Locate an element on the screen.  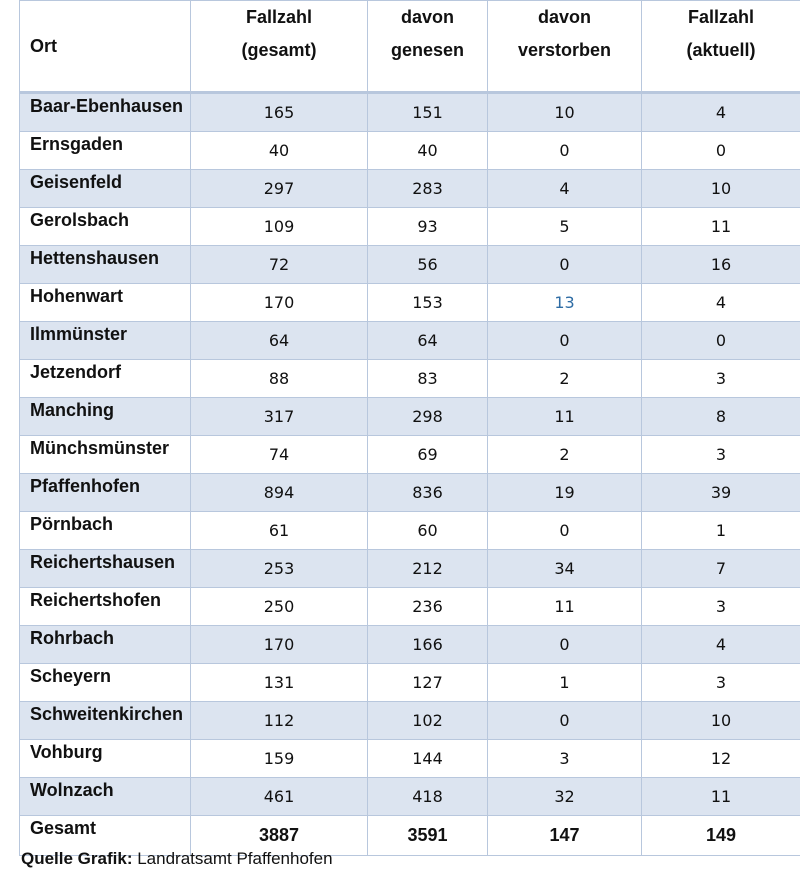
cell-ort: Manching is located at coordinates (105, 416).